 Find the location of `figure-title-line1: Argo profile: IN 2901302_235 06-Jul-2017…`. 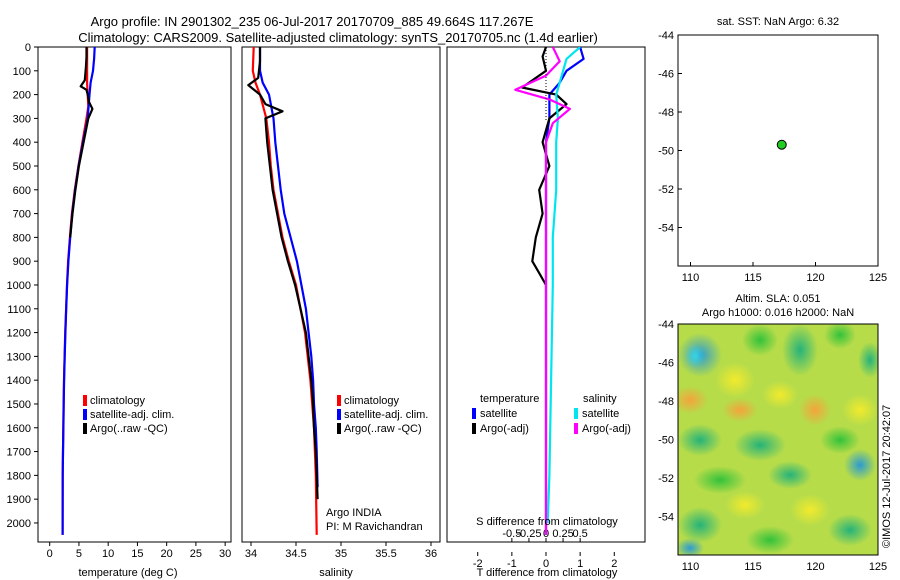

figure-title-line1: Argo profile: IN 2901302_235 06-Jul-2017… is located at coordinates (312, 21).